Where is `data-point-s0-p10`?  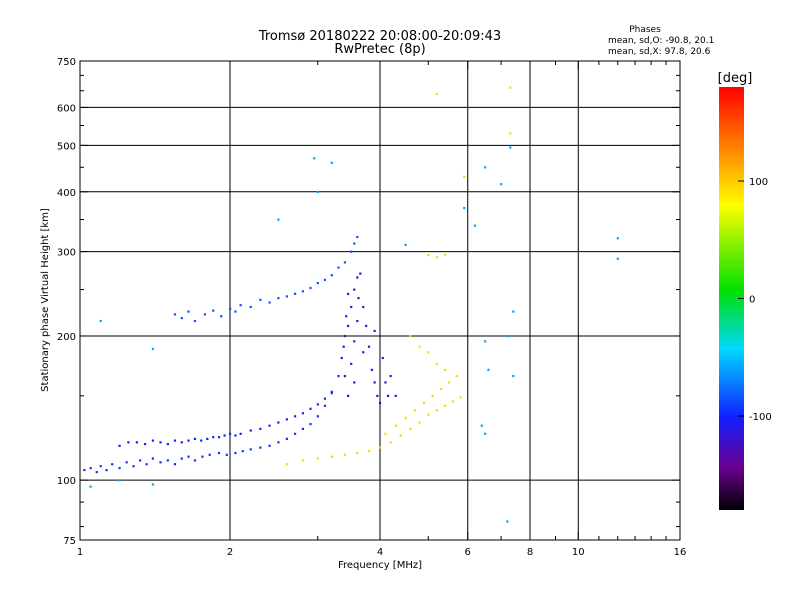 data-point-s0-p10 is located at coordinates (146, 464).